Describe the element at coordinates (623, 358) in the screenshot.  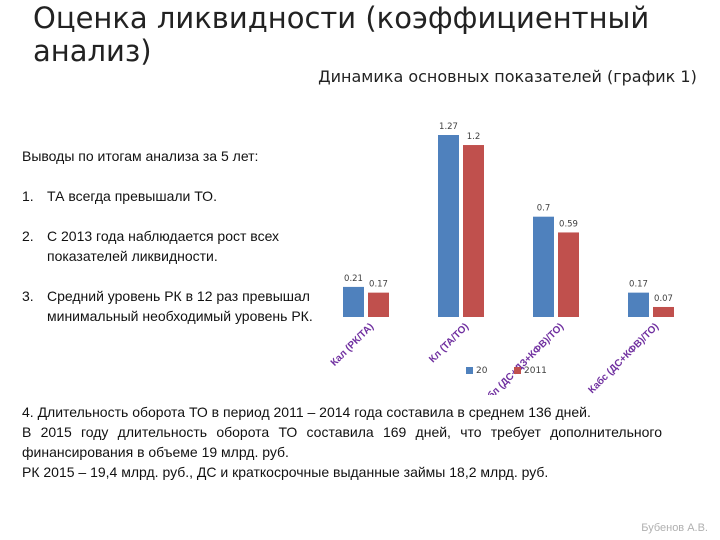
I see `category-label: Кабс (ДС+КФВ)/ТО)` at that location.